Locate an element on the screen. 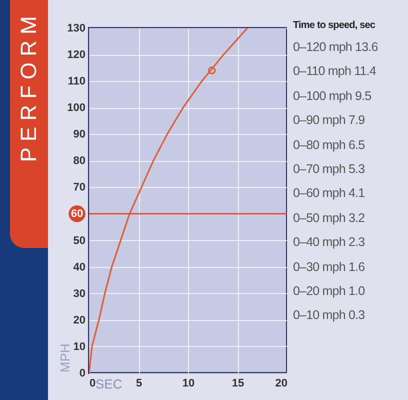 The height and width of the screenshot is (400, 408). text: 0–100 mph 9.5 is located at coordinates (332, 96).